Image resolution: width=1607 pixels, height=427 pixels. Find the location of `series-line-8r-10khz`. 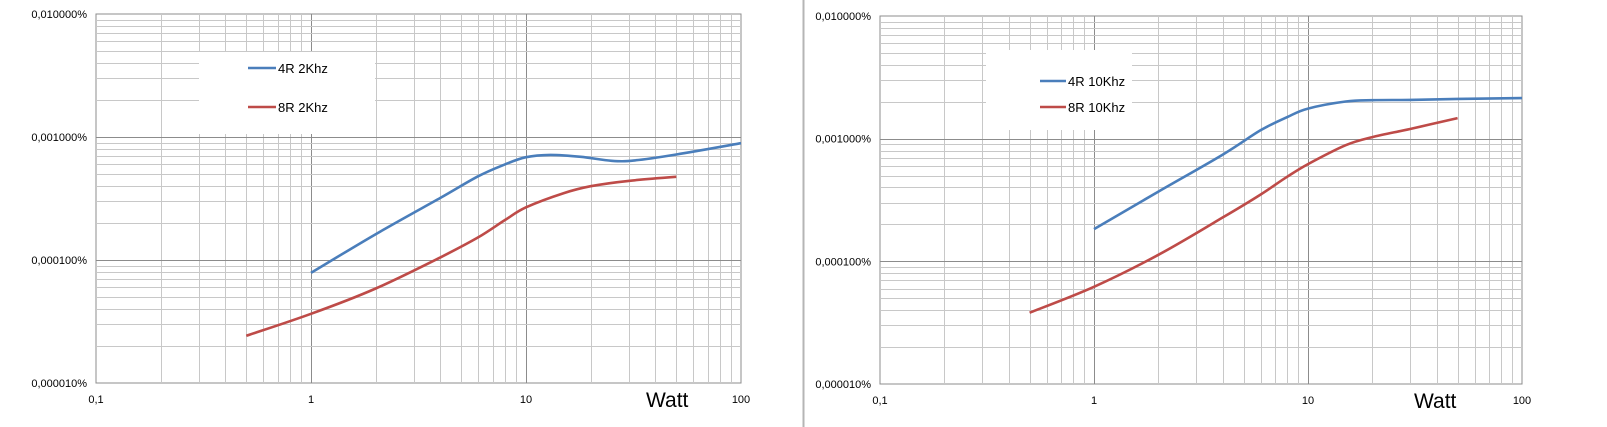

series-line-8r-10khz is located at coordinates (1243, 215).